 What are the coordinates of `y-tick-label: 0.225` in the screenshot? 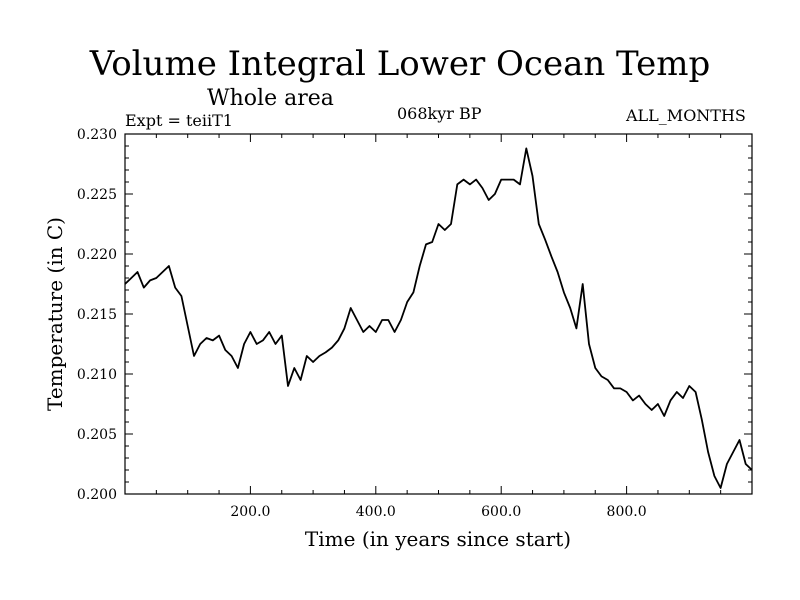 It's located at (97, 195).